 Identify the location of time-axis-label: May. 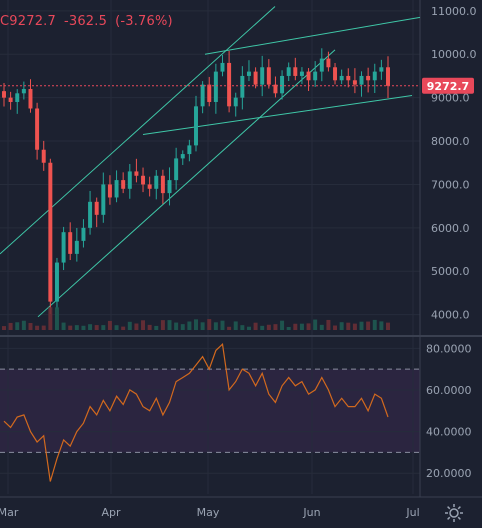
(208, 512).